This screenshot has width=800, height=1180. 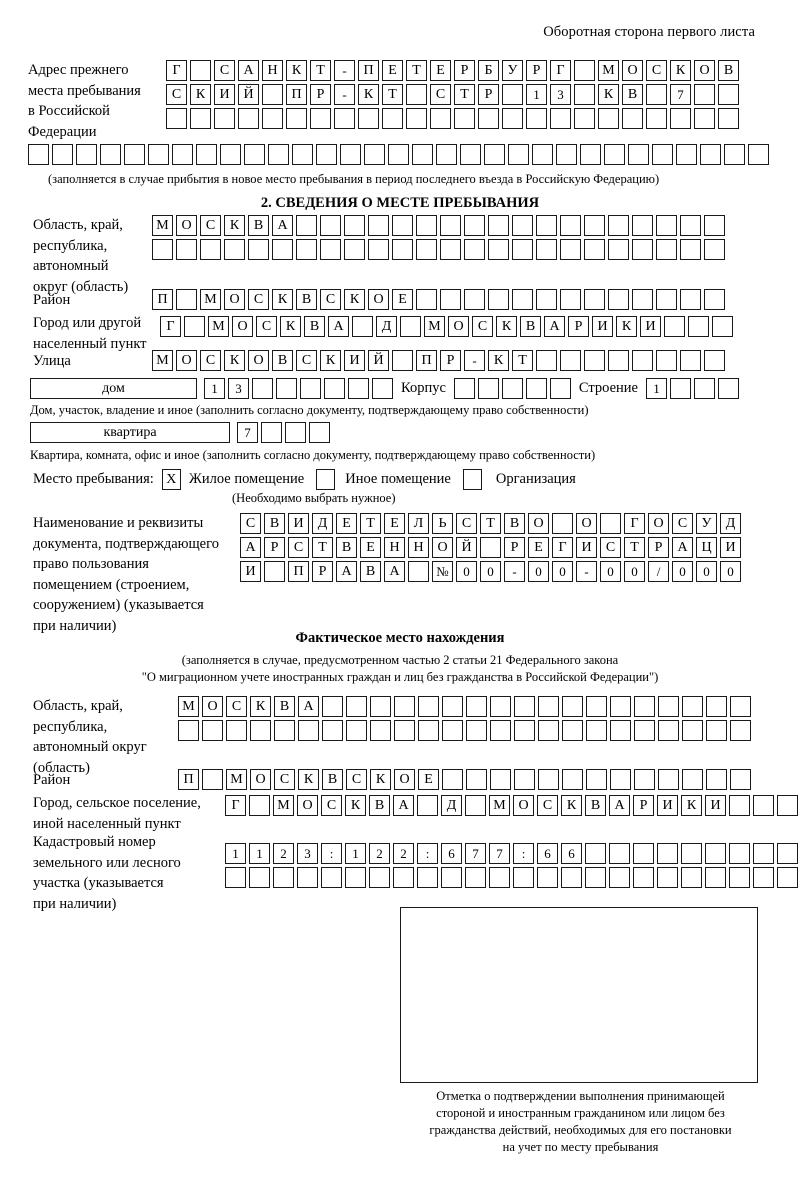 I want to click on char-cell: 6, so click(x=451, y=853).